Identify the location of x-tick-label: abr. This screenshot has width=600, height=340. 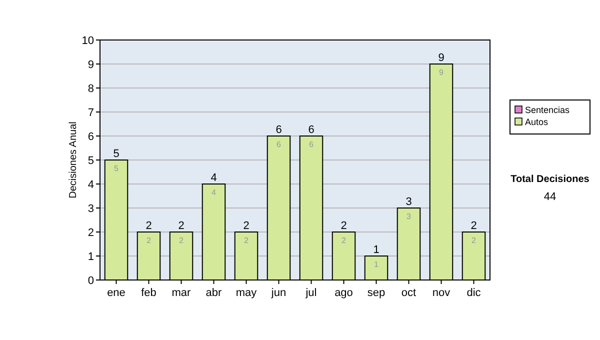
(214, 293).